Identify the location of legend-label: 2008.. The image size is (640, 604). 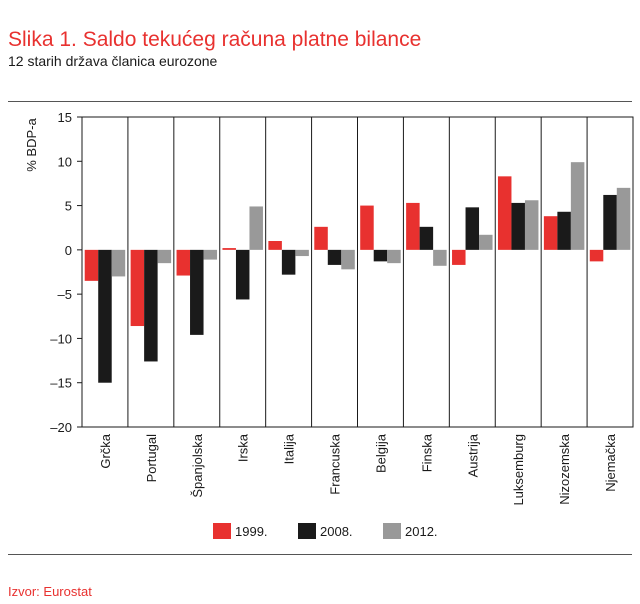
(336, 531).